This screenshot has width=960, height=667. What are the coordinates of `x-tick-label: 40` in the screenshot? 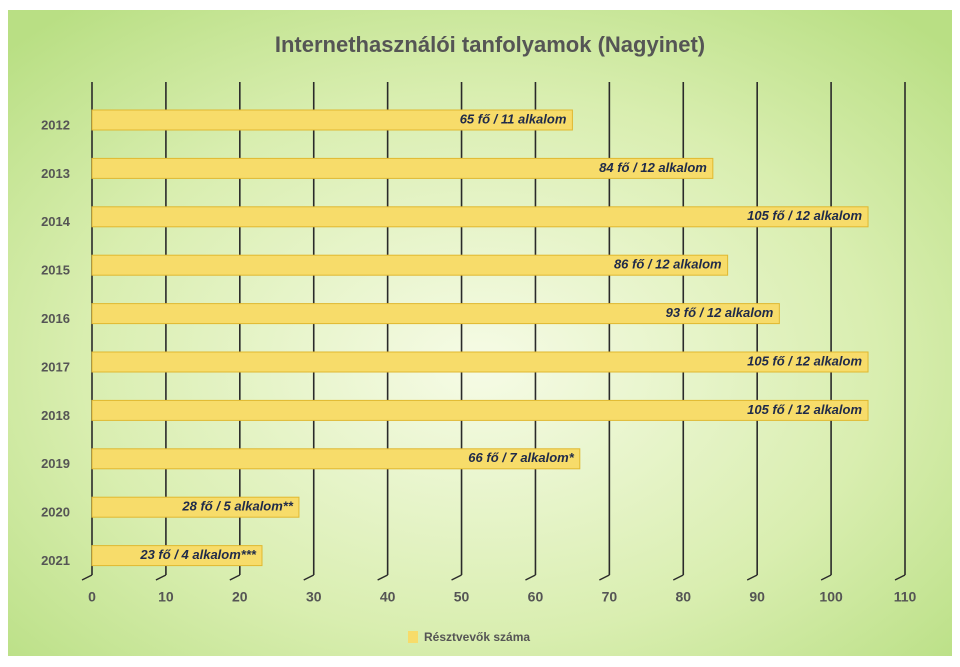 It's located at (388, 597).